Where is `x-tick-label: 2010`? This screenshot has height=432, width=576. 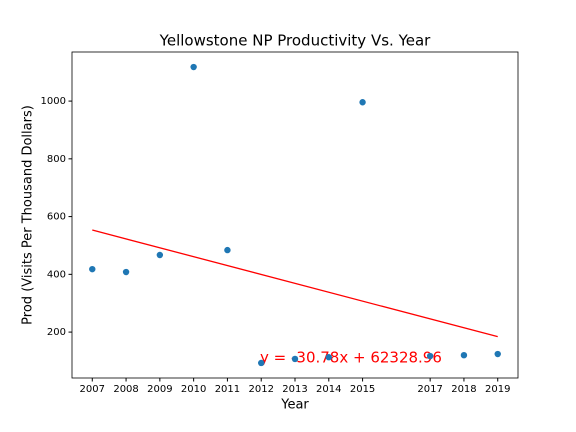 x-tick-label: 2010 is located at coordinates (193, 389).